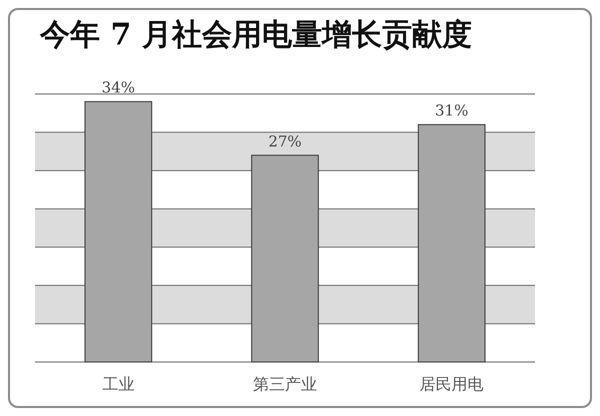  Describe the element at coordinates (118, 384) in the screenshot. I see `x-tick-label: 工业` at that location.